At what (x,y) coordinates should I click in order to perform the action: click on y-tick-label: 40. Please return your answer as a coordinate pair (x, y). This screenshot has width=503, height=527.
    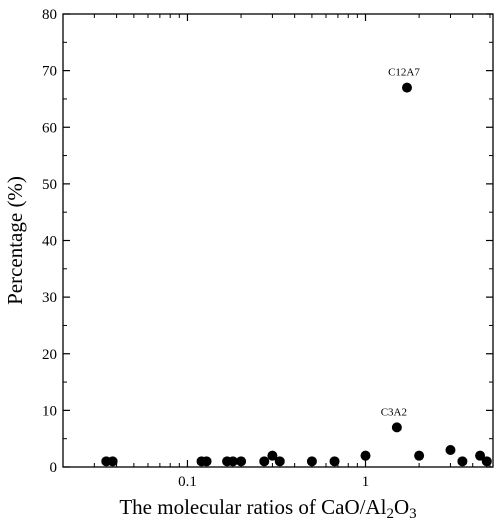
    Looking at the image, I should click on (49, 242).